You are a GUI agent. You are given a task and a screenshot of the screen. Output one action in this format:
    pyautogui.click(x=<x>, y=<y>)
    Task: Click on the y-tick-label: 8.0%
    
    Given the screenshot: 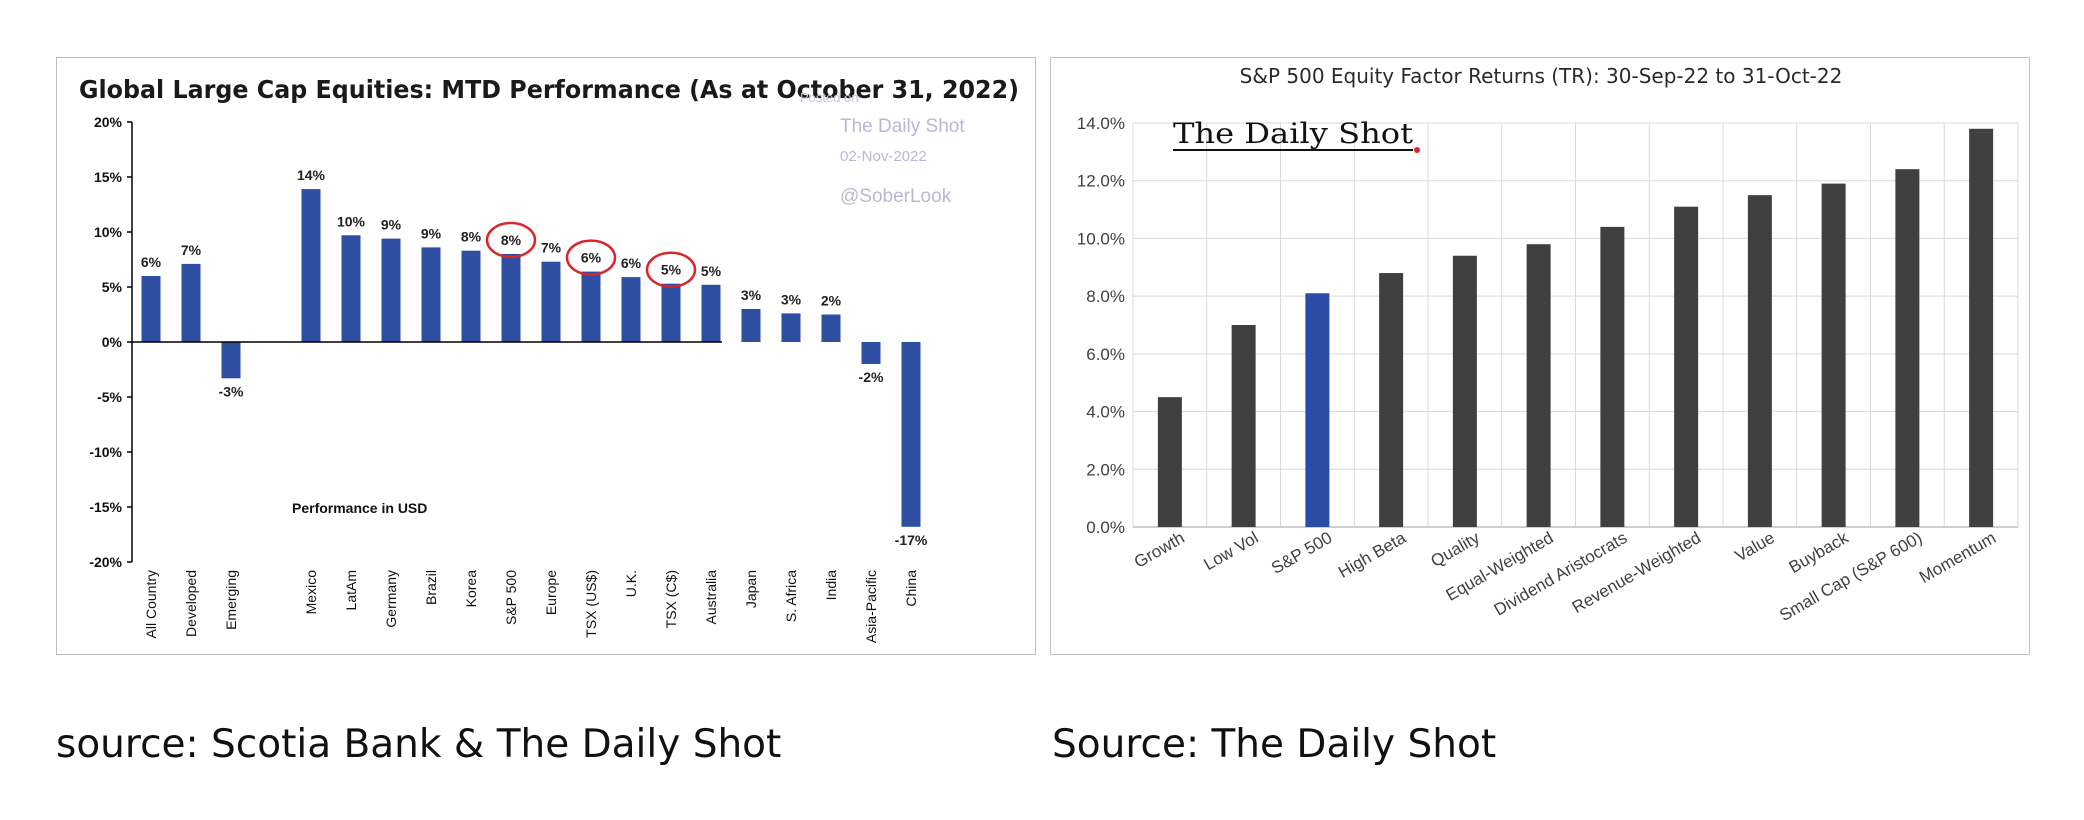 What is the action you would take?
    pyautogui.click(x=1105, y=296)
    